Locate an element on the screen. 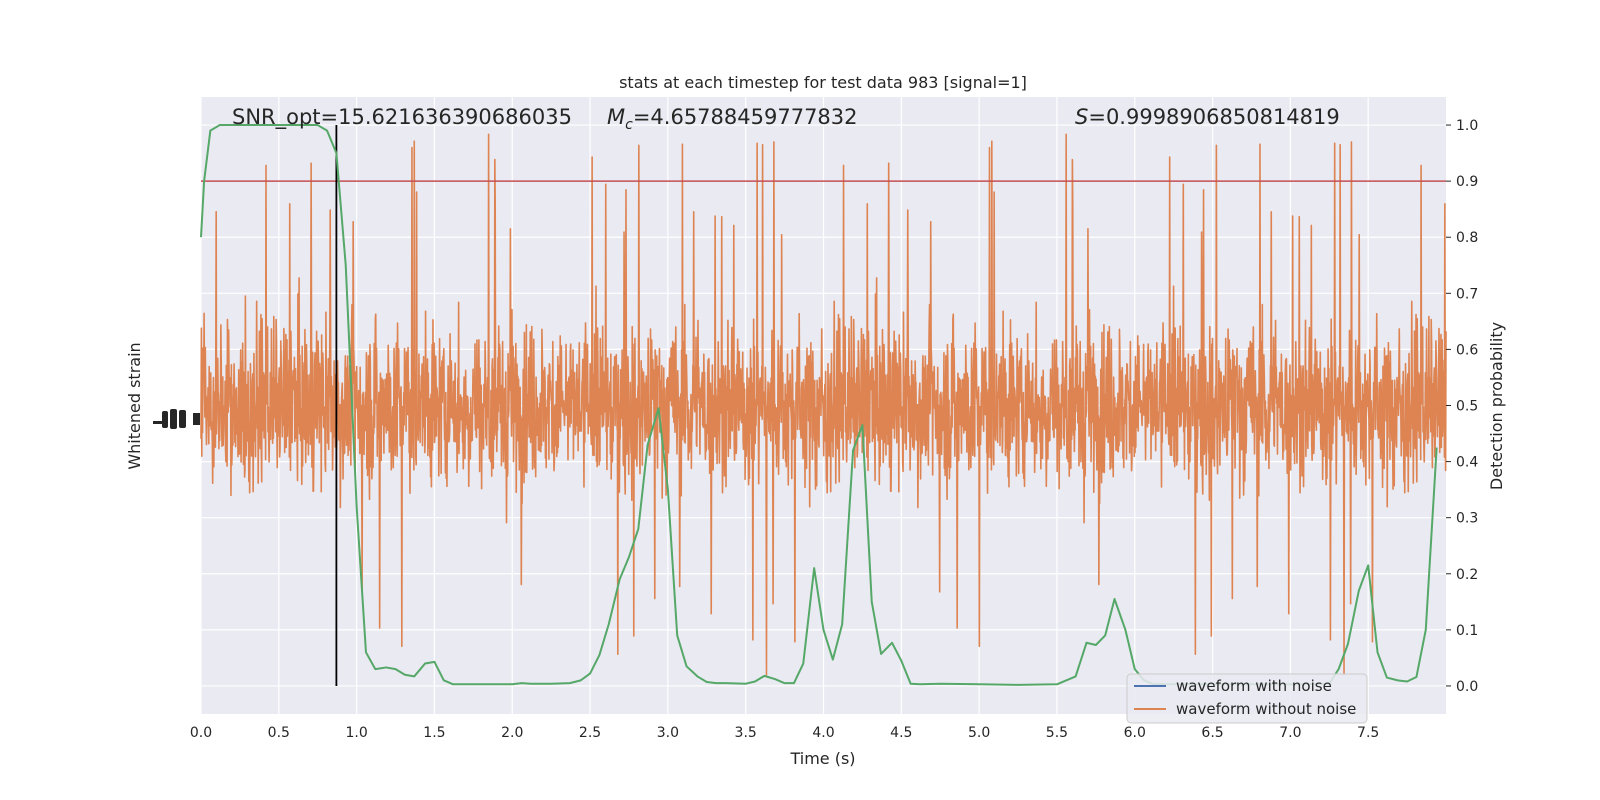 The image size is (1600, 800). y-tick-label: 1.0 is located at coordinates (1467, 126).